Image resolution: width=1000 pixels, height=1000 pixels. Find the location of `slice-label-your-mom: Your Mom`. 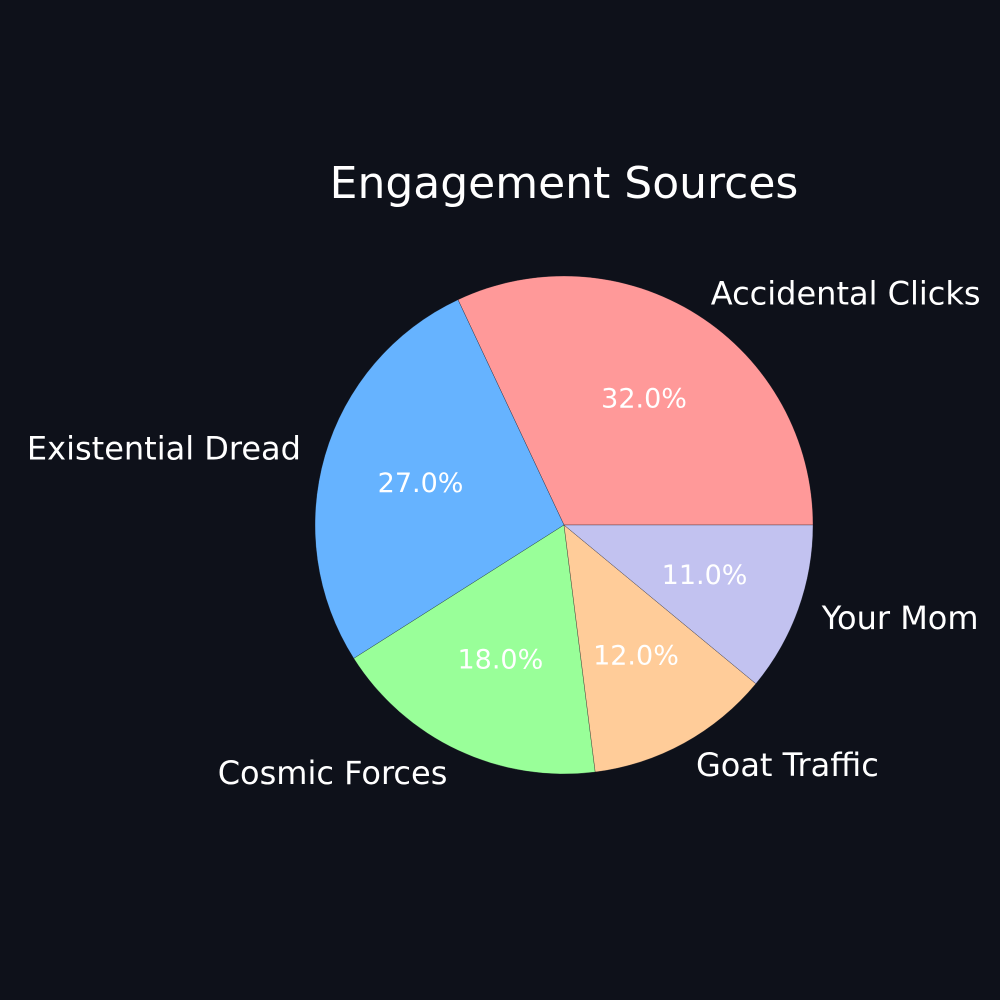

slice-label-your-mom: Your Mom is located at coordinates (900, 618).